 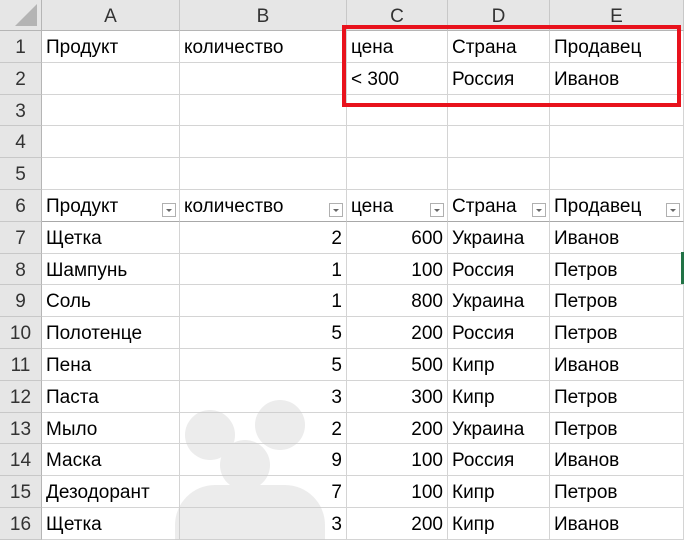 I want to click on row-header-12: 12, so click(x=21, y=396).